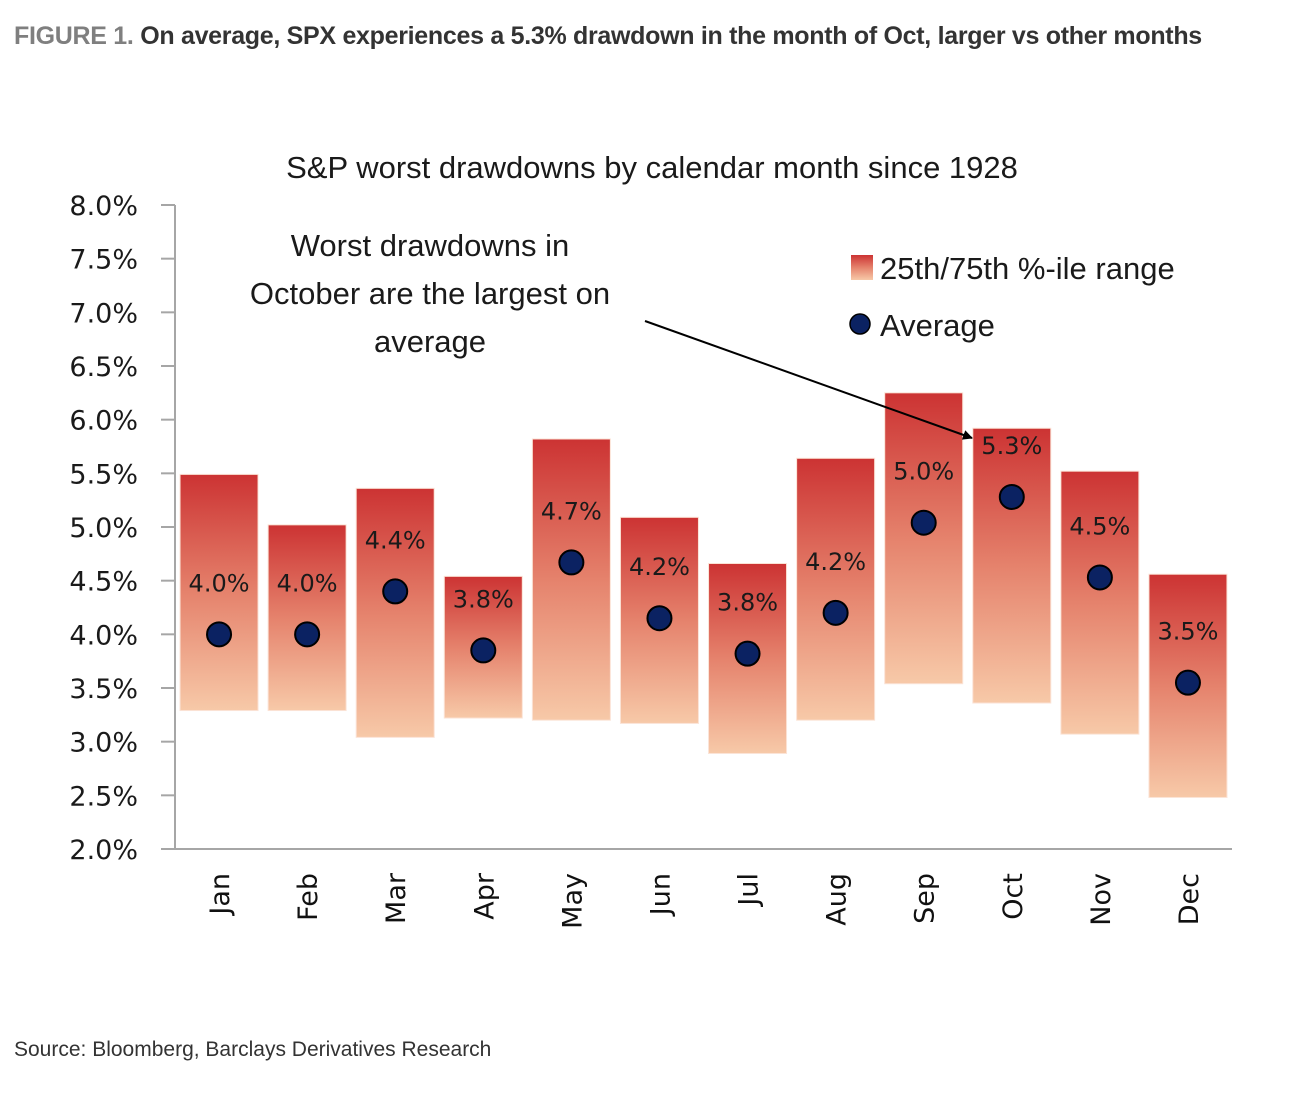 This screenshot has width=1298, height=1094. Describe the element at coordinates (103, 582) in the screenshot. I see `y-tick-label: 4.5%` at that location.